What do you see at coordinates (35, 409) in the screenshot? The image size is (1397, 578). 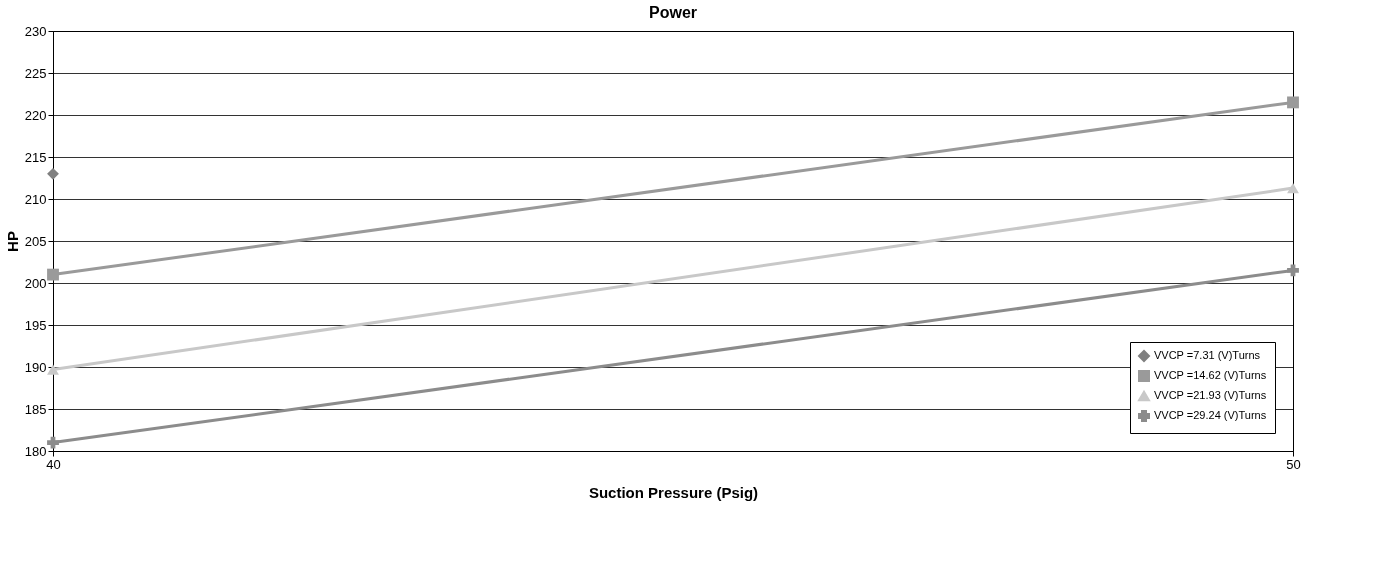 I see `y-tick-label: 185` at bounding box center [35, 409].